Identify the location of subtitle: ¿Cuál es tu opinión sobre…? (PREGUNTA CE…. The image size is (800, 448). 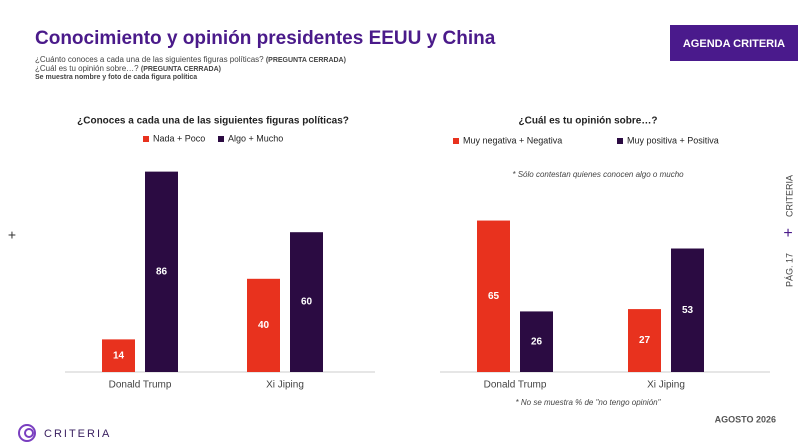
(128, 68).